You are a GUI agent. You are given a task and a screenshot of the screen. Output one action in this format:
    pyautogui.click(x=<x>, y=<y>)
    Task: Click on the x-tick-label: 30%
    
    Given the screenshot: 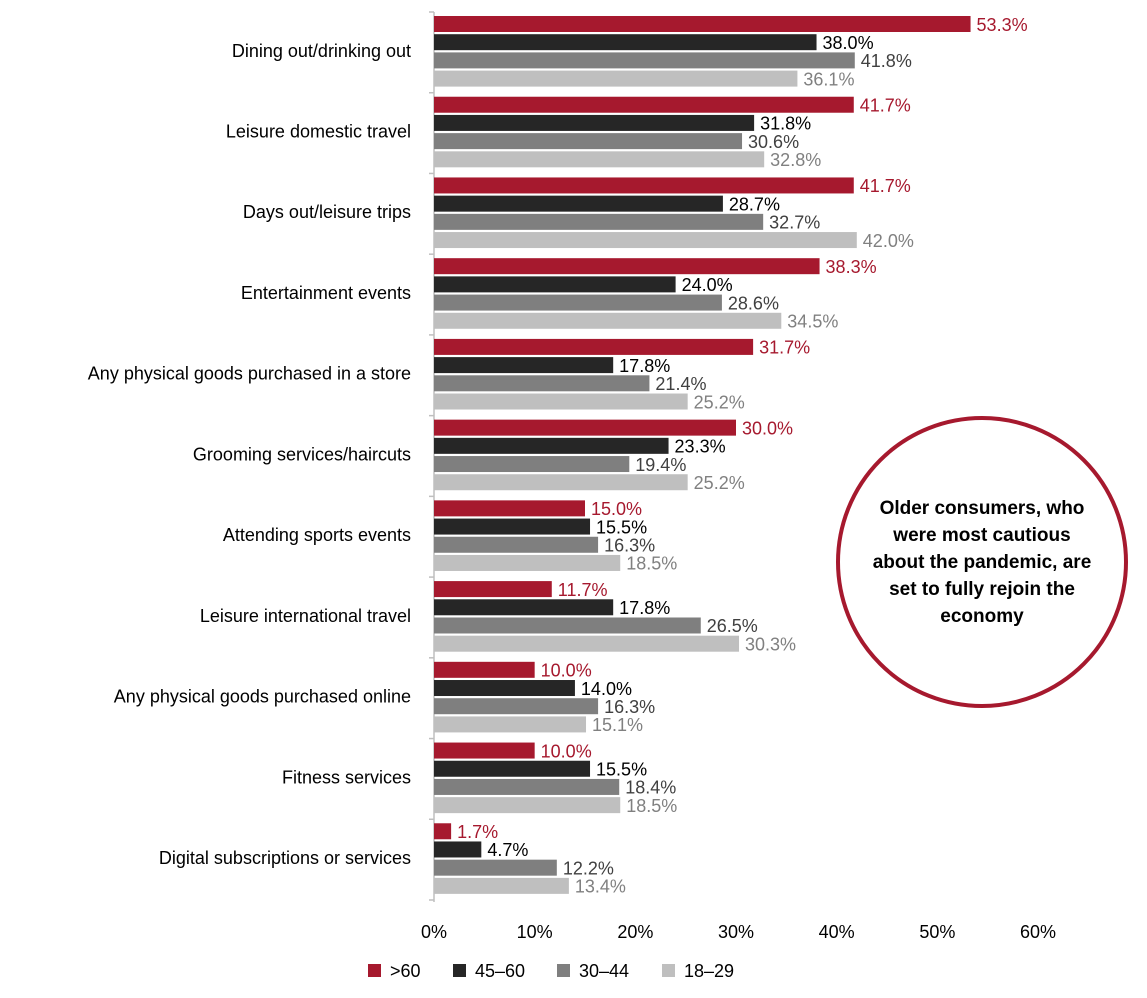 What is the action you would take?
    pyautogui.click(x=736, y=932)
    